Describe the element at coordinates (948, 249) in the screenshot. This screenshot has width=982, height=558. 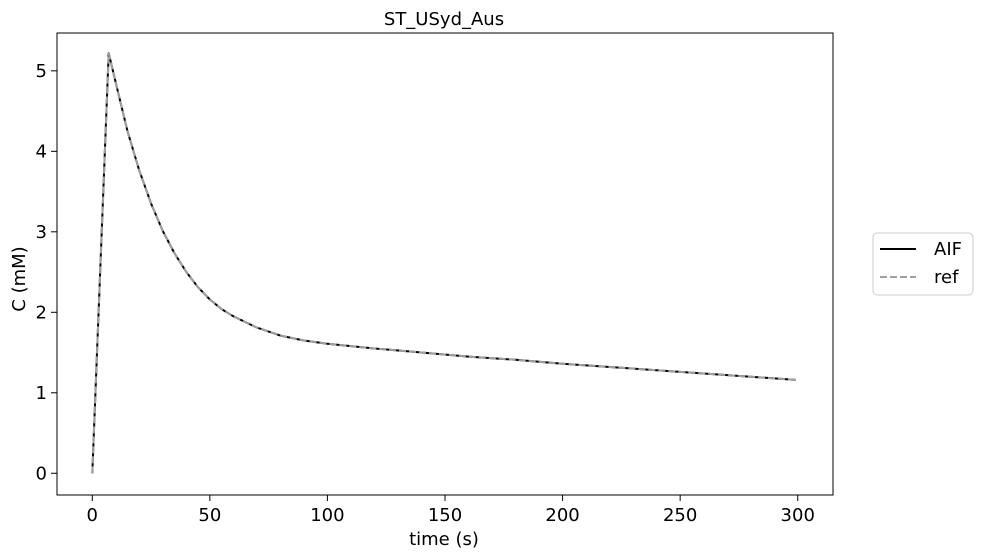
I see `legend-label-aif: AIF` at that location.